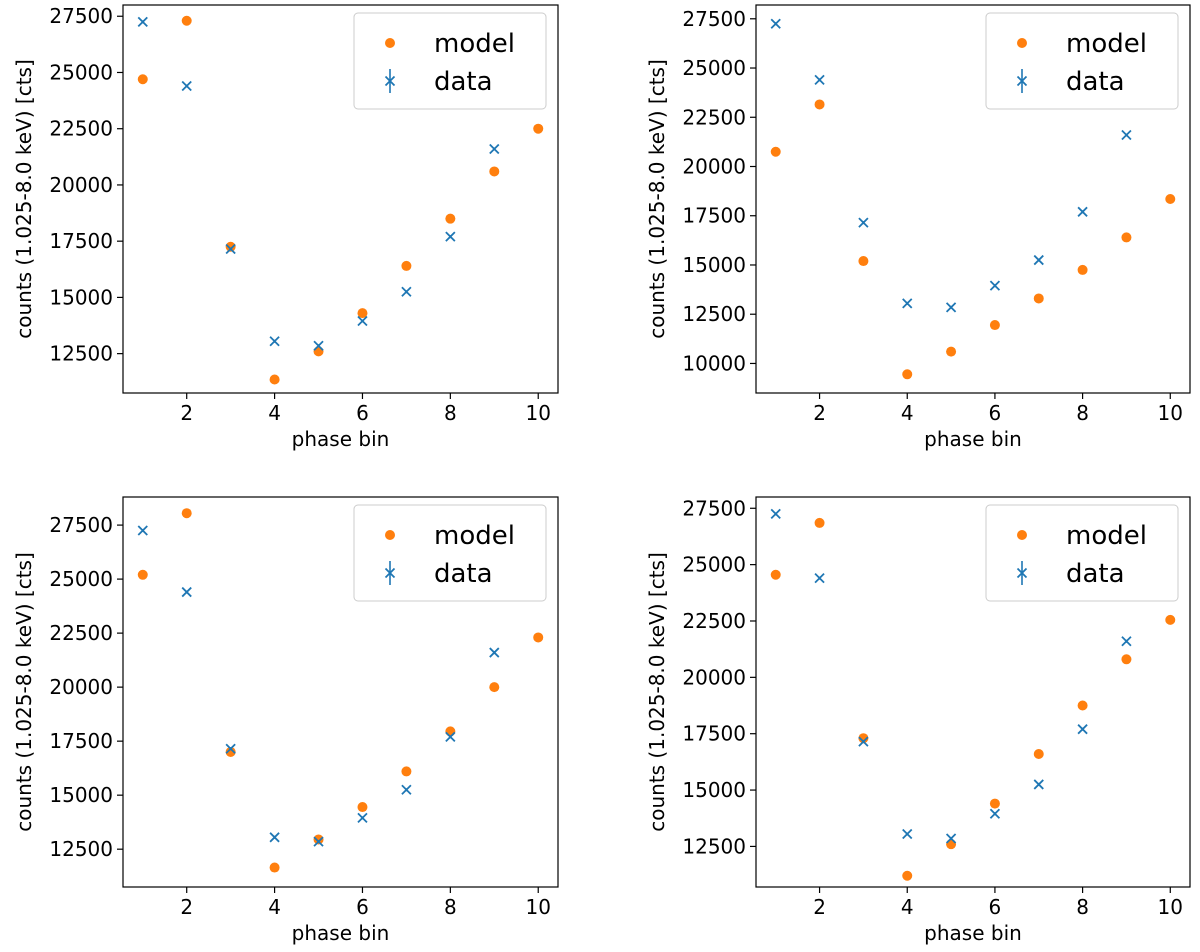 This screenshot has width=1200, height=952. What do you see at coordinates (995, 907) in the screenshot?
I see `x-tick-label: 6` at bounding box center [995, 907].